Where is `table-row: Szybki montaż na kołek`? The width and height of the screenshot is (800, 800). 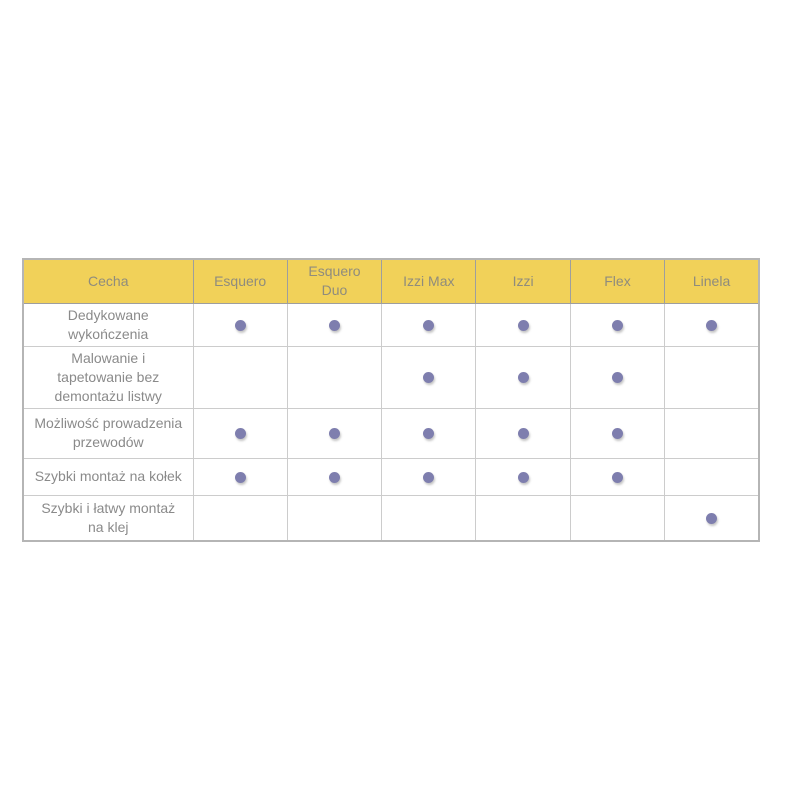
table-row: Szybki montaż na kołek is located at coordinates (391, 476).